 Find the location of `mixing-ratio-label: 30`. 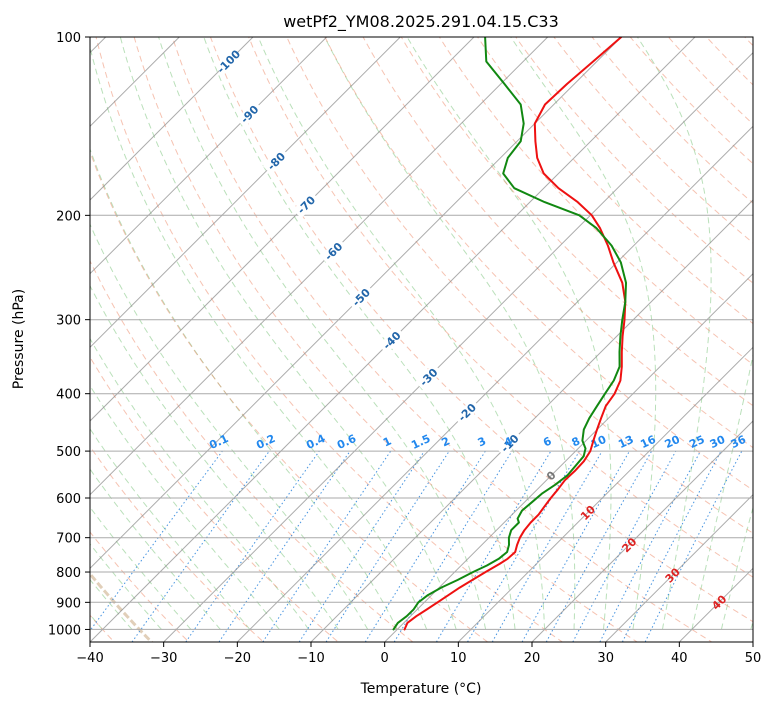

mixing-ratio-label: 30 is located at coordinates (718, 442).